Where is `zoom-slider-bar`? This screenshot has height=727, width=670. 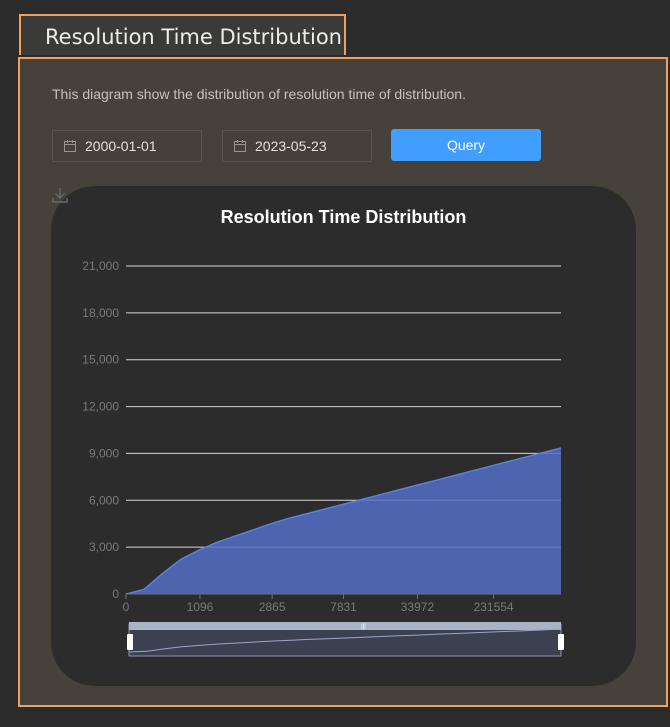 zoom-slider-bar is located at coordinates (345, 626).